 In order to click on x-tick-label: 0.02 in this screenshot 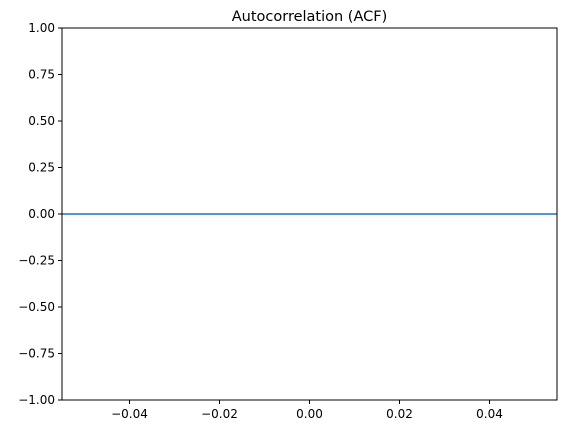, I will do `click(399, 414)`.